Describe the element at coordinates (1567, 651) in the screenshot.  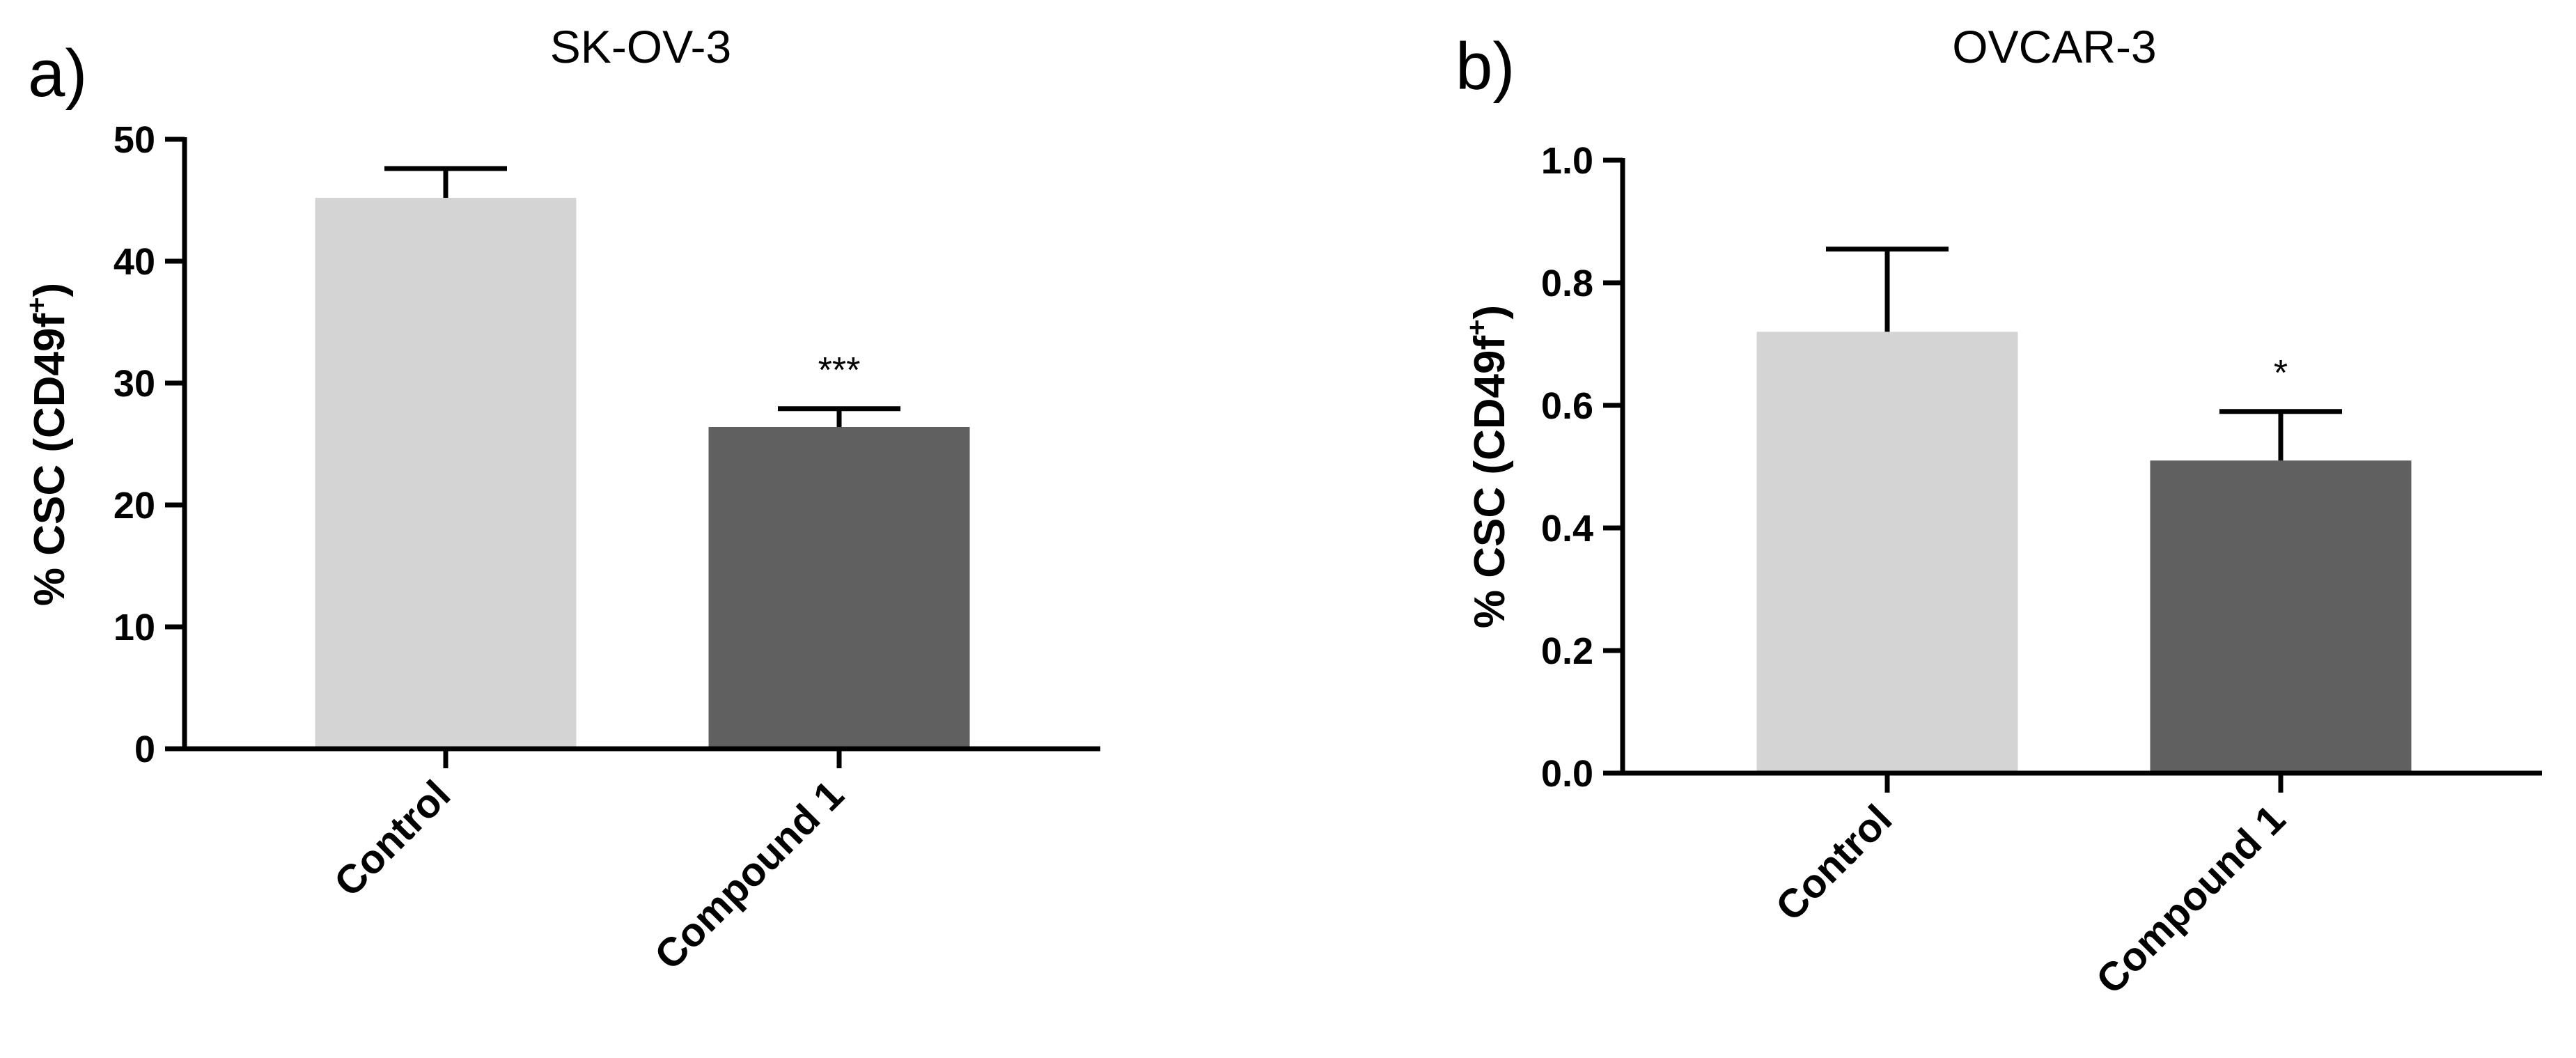
I see `panel-b-y-tick-label: 0.2` at that location.